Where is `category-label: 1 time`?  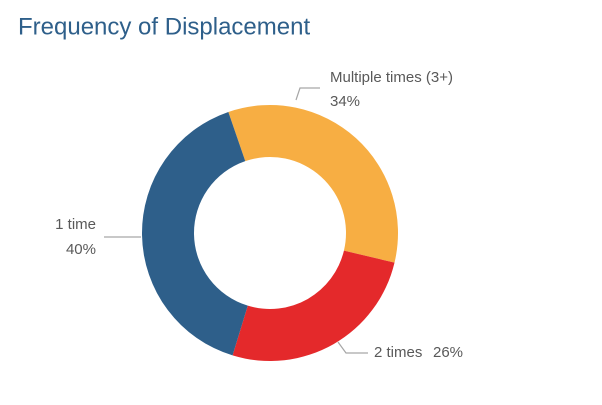
category-label: 1 time is located at coordinates (75, 224).